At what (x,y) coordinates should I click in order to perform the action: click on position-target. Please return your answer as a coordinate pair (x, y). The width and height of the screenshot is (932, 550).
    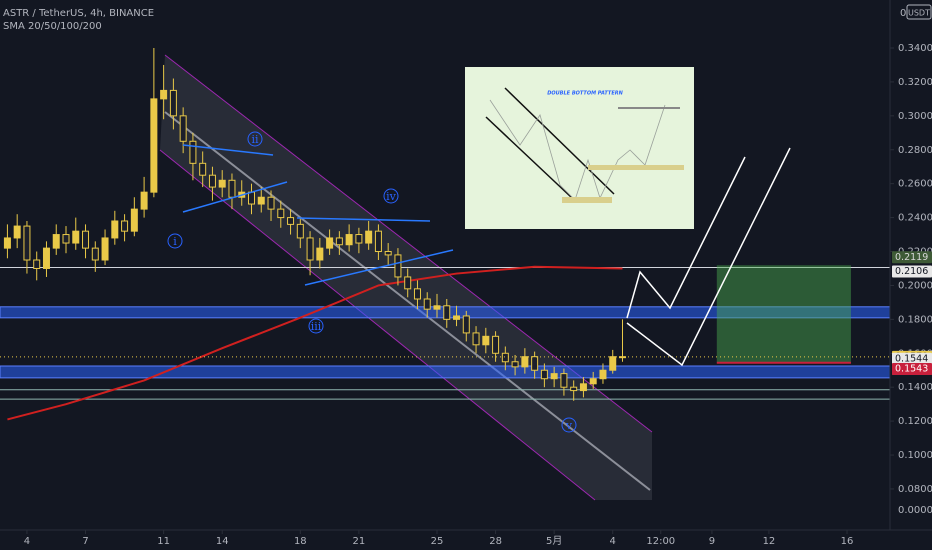
    Looking at the image, I should click on (783, 314).